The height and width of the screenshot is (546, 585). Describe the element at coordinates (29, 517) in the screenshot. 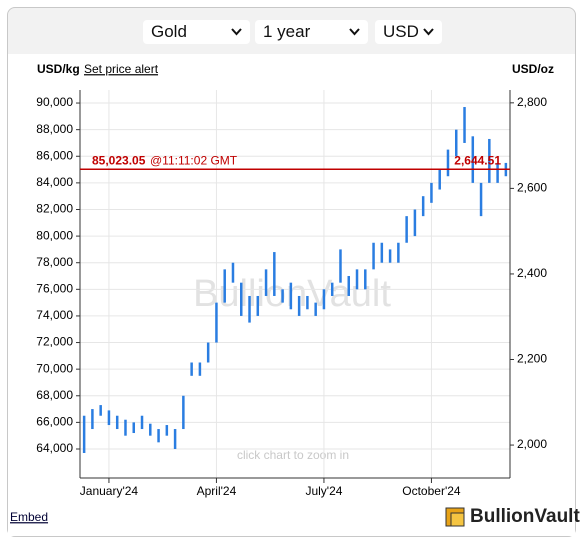

I see `embed-link: Embed` at that location.